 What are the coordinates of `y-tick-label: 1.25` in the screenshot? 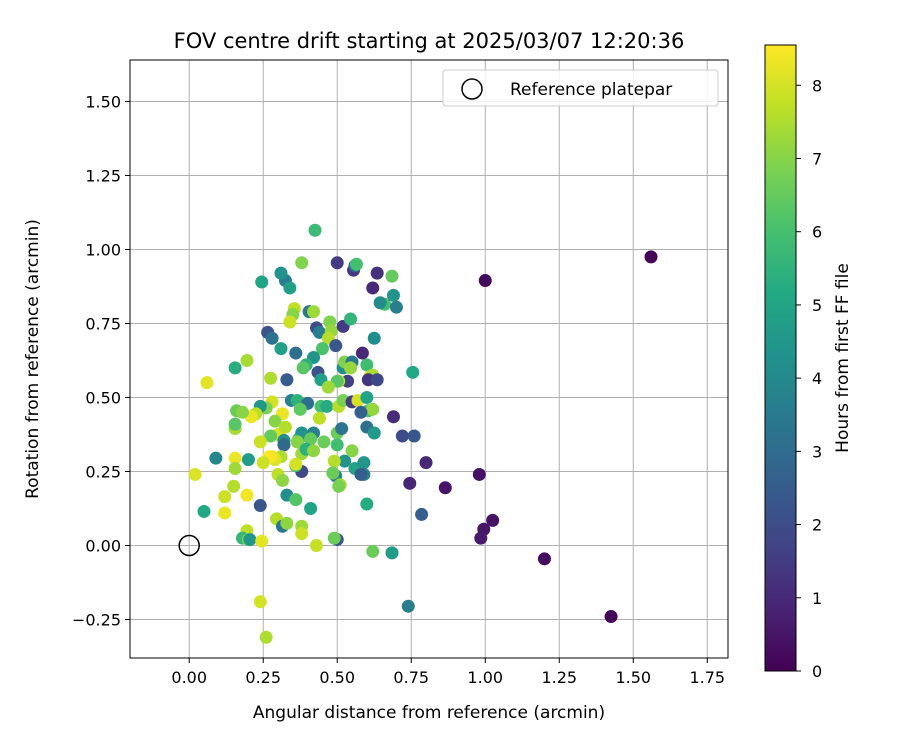 It's located at (103, 175).